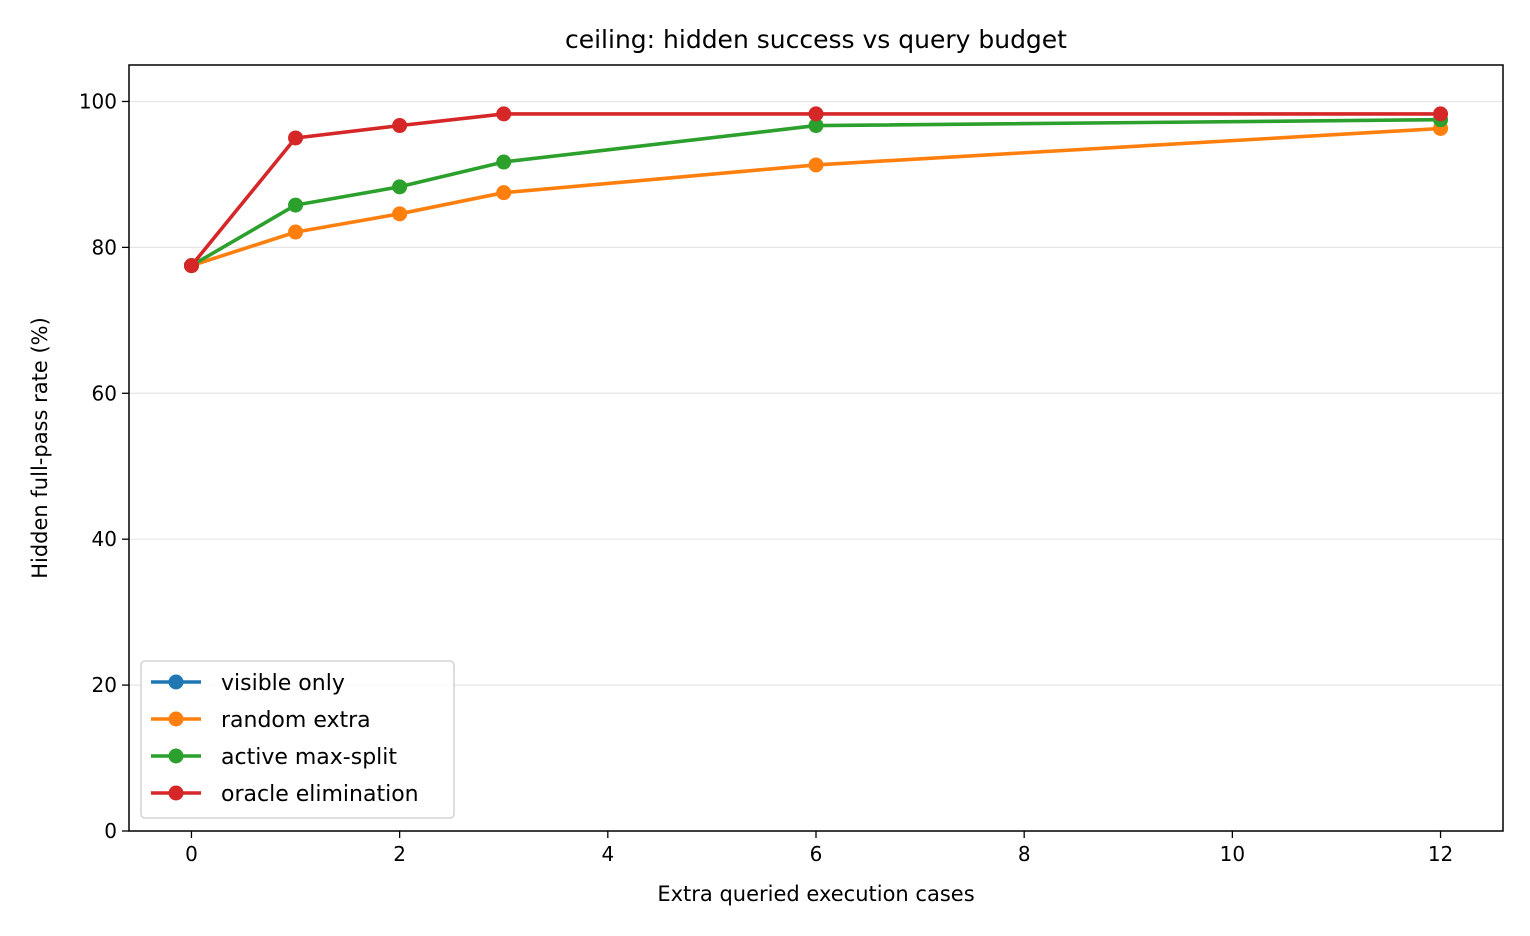  What do you see at coordinates (309, 757) in the screenshot?
I see `legend-label: active max-split` at bounding box center [309, 757].